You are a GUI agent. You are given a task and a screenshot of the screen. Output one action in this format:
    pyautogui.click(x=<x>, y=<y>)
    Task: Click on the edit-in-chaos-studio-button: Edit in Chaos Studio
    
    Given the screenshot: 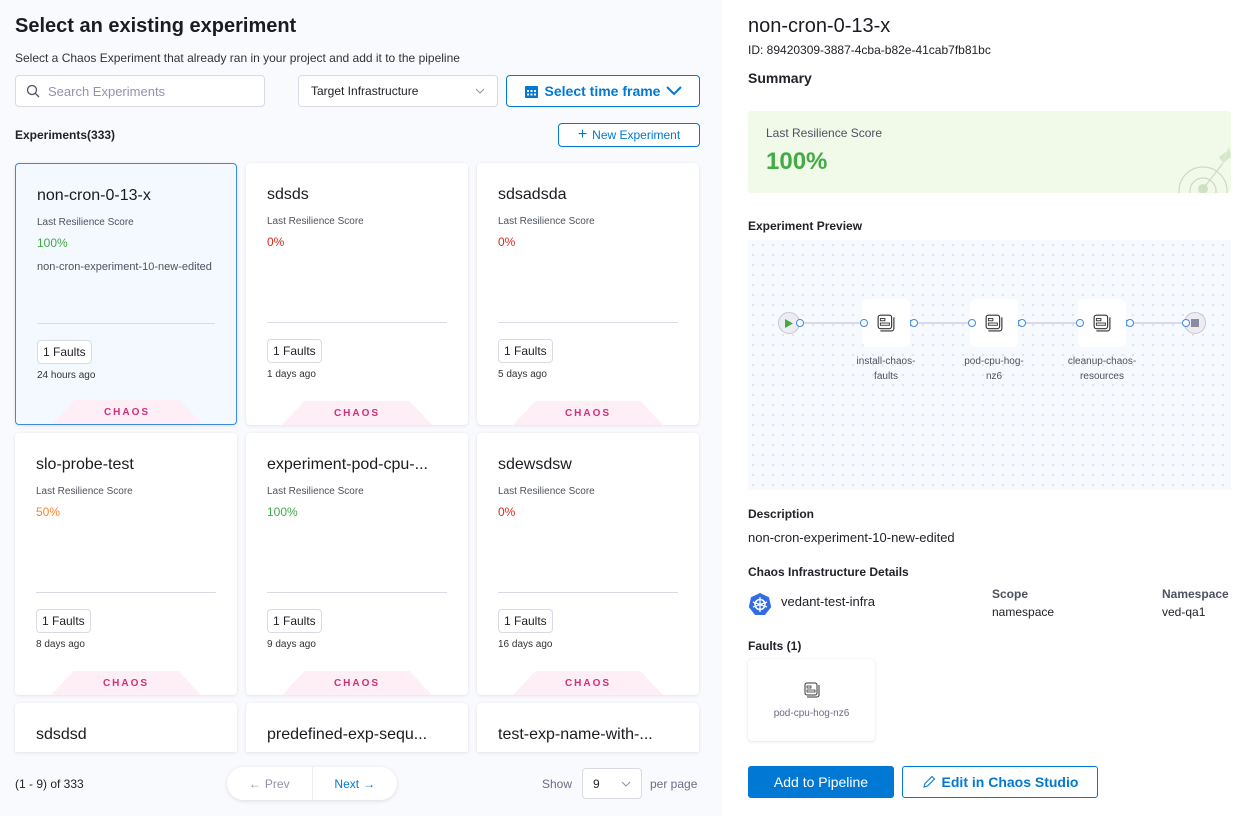 What is the action you would take?
    pyautogui.click(x=1000, y=782)
    